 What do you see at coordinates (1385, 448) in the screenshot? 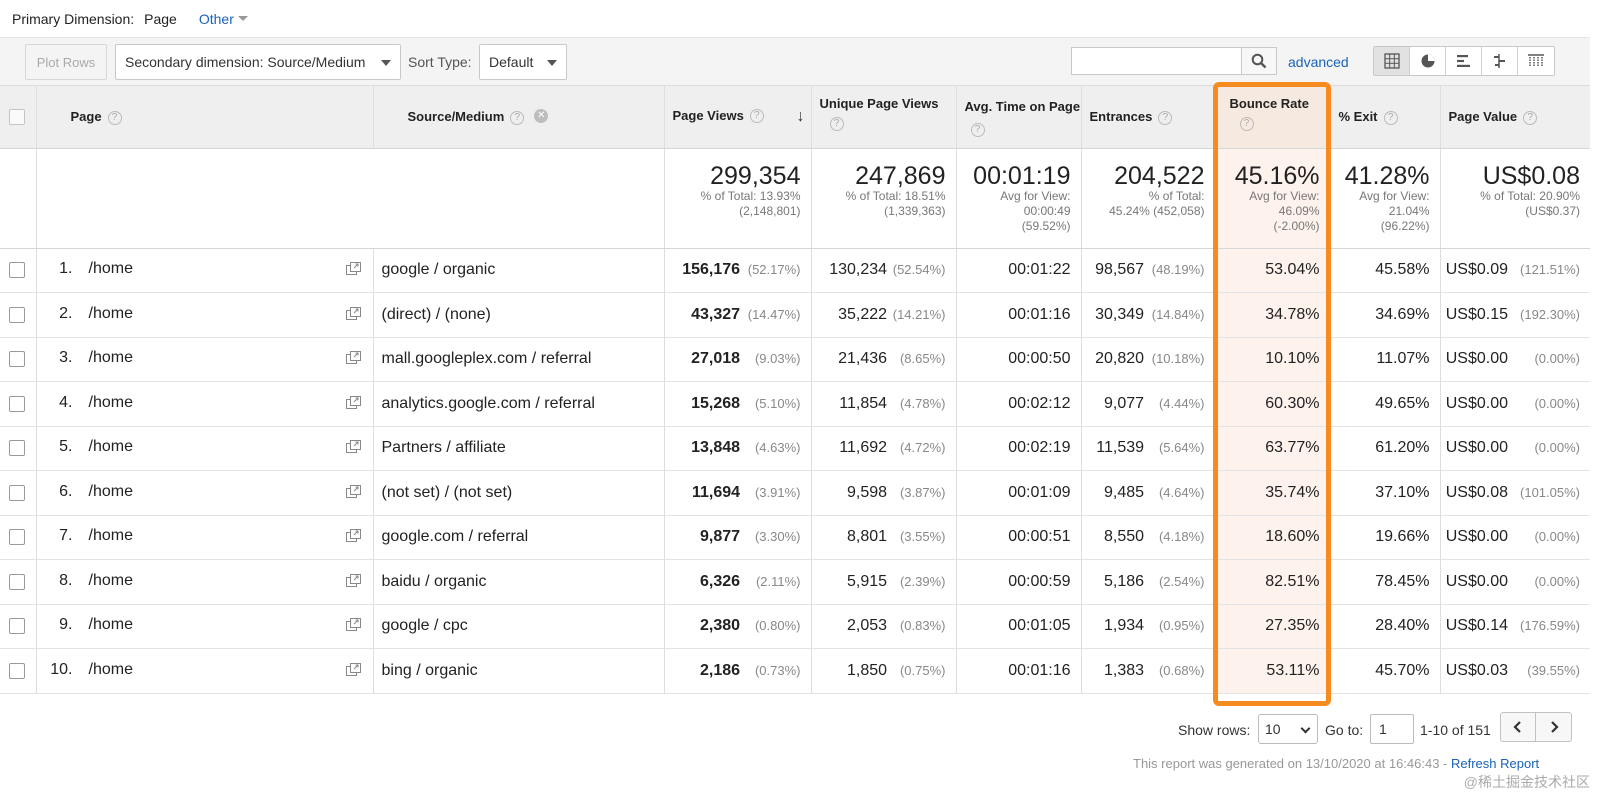
I see `exit-cell: 61.20%` at bounding box center [1385, 448].